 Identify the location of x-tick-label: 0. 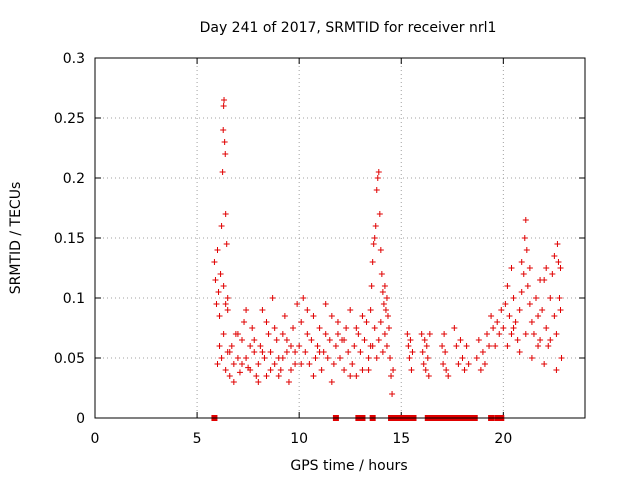
(95, 439).